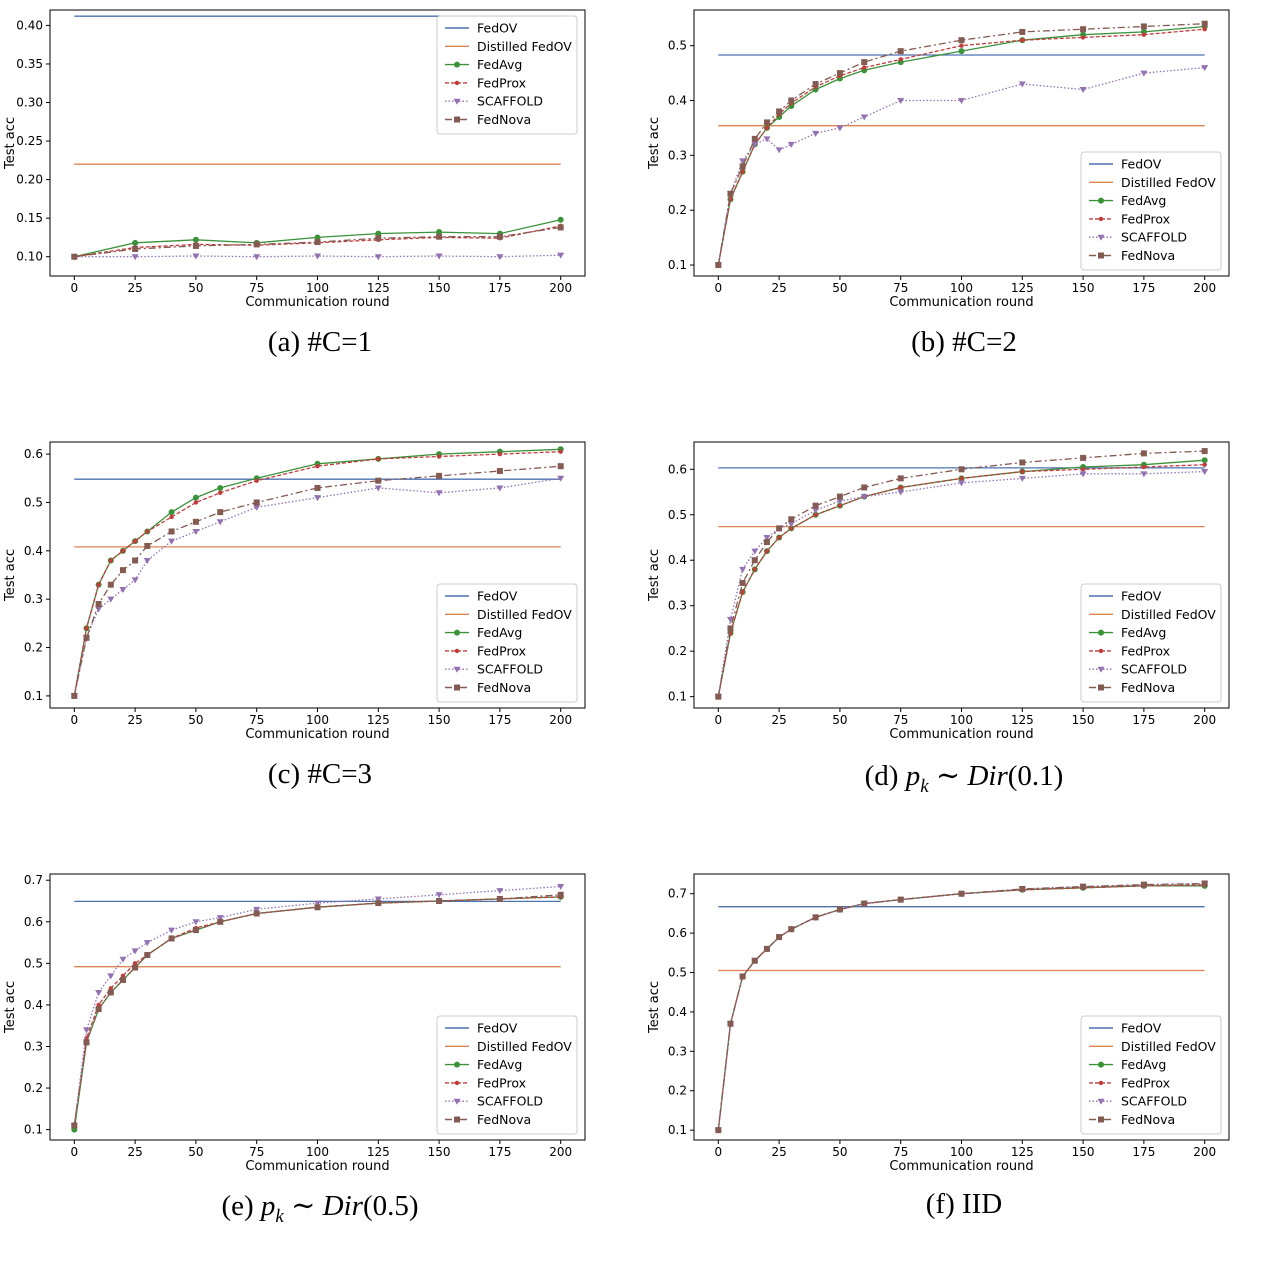 The image size is (1286, 1264). Describe the element at coordinates (778, 720) in the screenshot. I see `x-tick-label-1: 25` at that location.